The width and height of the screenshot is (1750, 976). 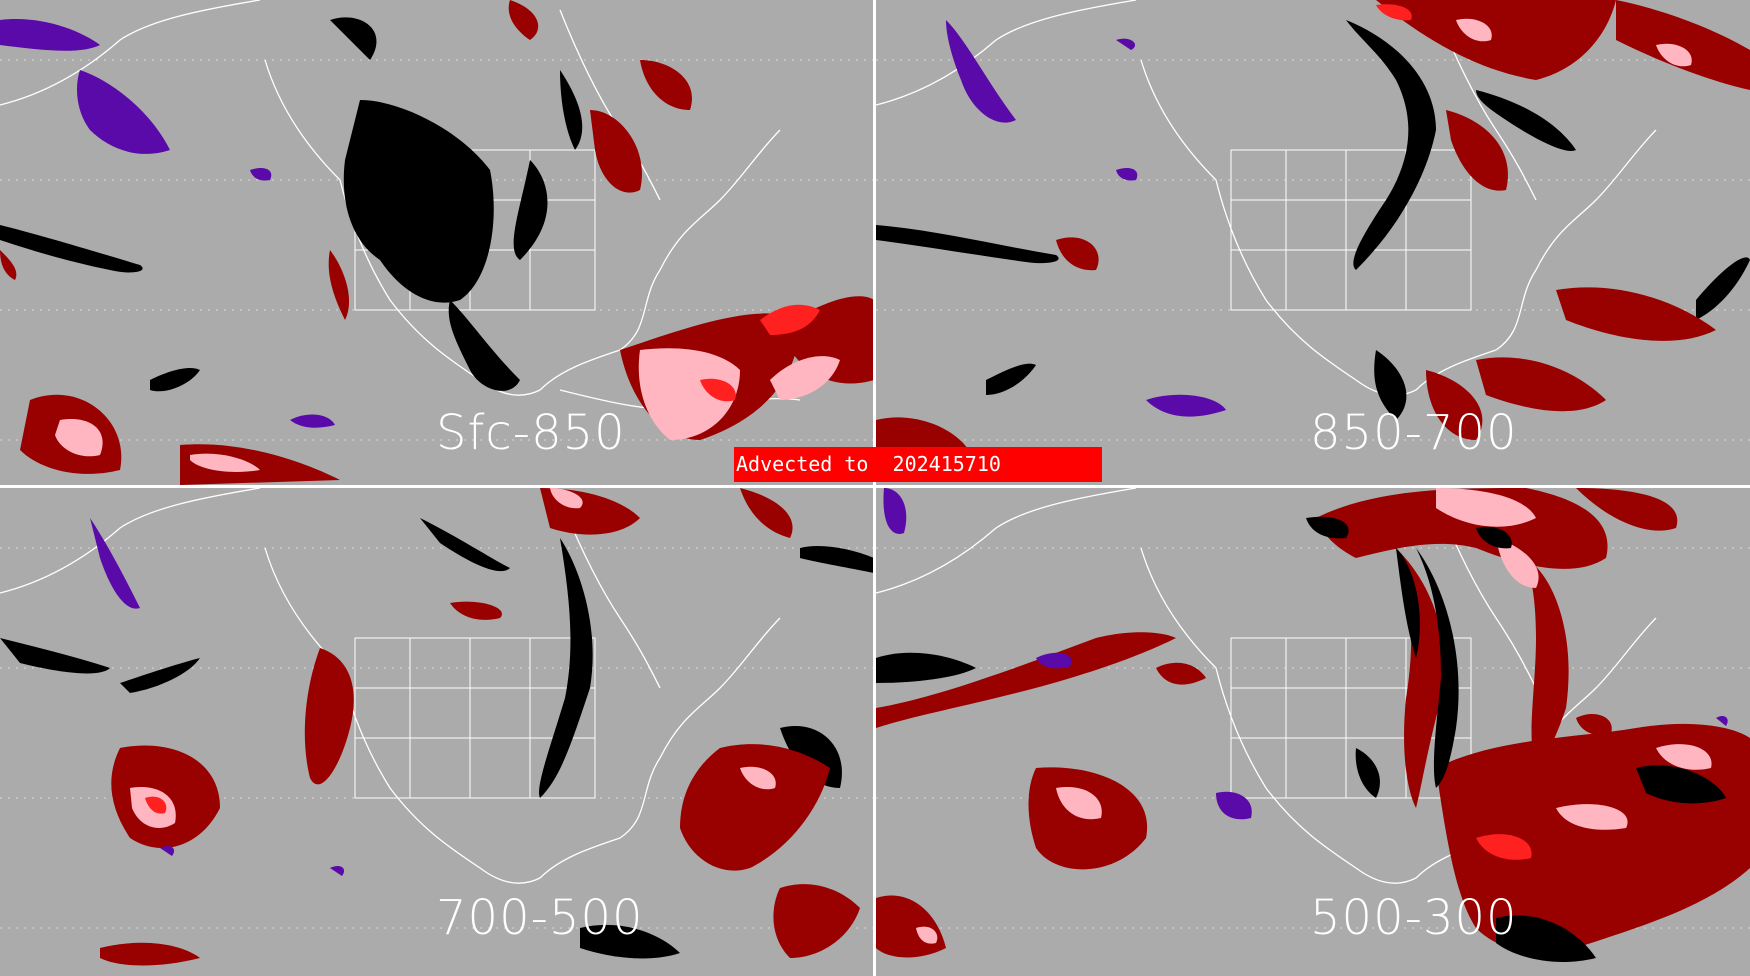 What do you see at coordinates (1414, 433) in the screenshot?
I see `layer-label-850-700: 850-700` at bounding box center [1414, 433].